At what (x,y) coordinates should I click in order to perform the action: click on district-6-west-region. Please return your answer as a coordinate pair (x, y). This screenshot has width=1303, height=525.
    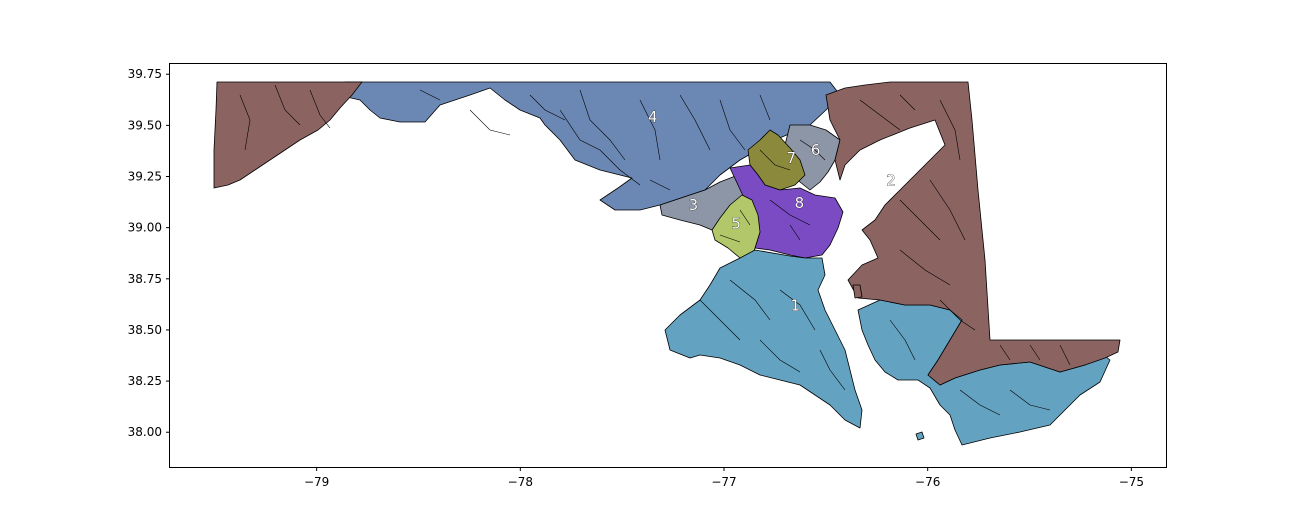
    Looking at the image, I should click on (288, 135).